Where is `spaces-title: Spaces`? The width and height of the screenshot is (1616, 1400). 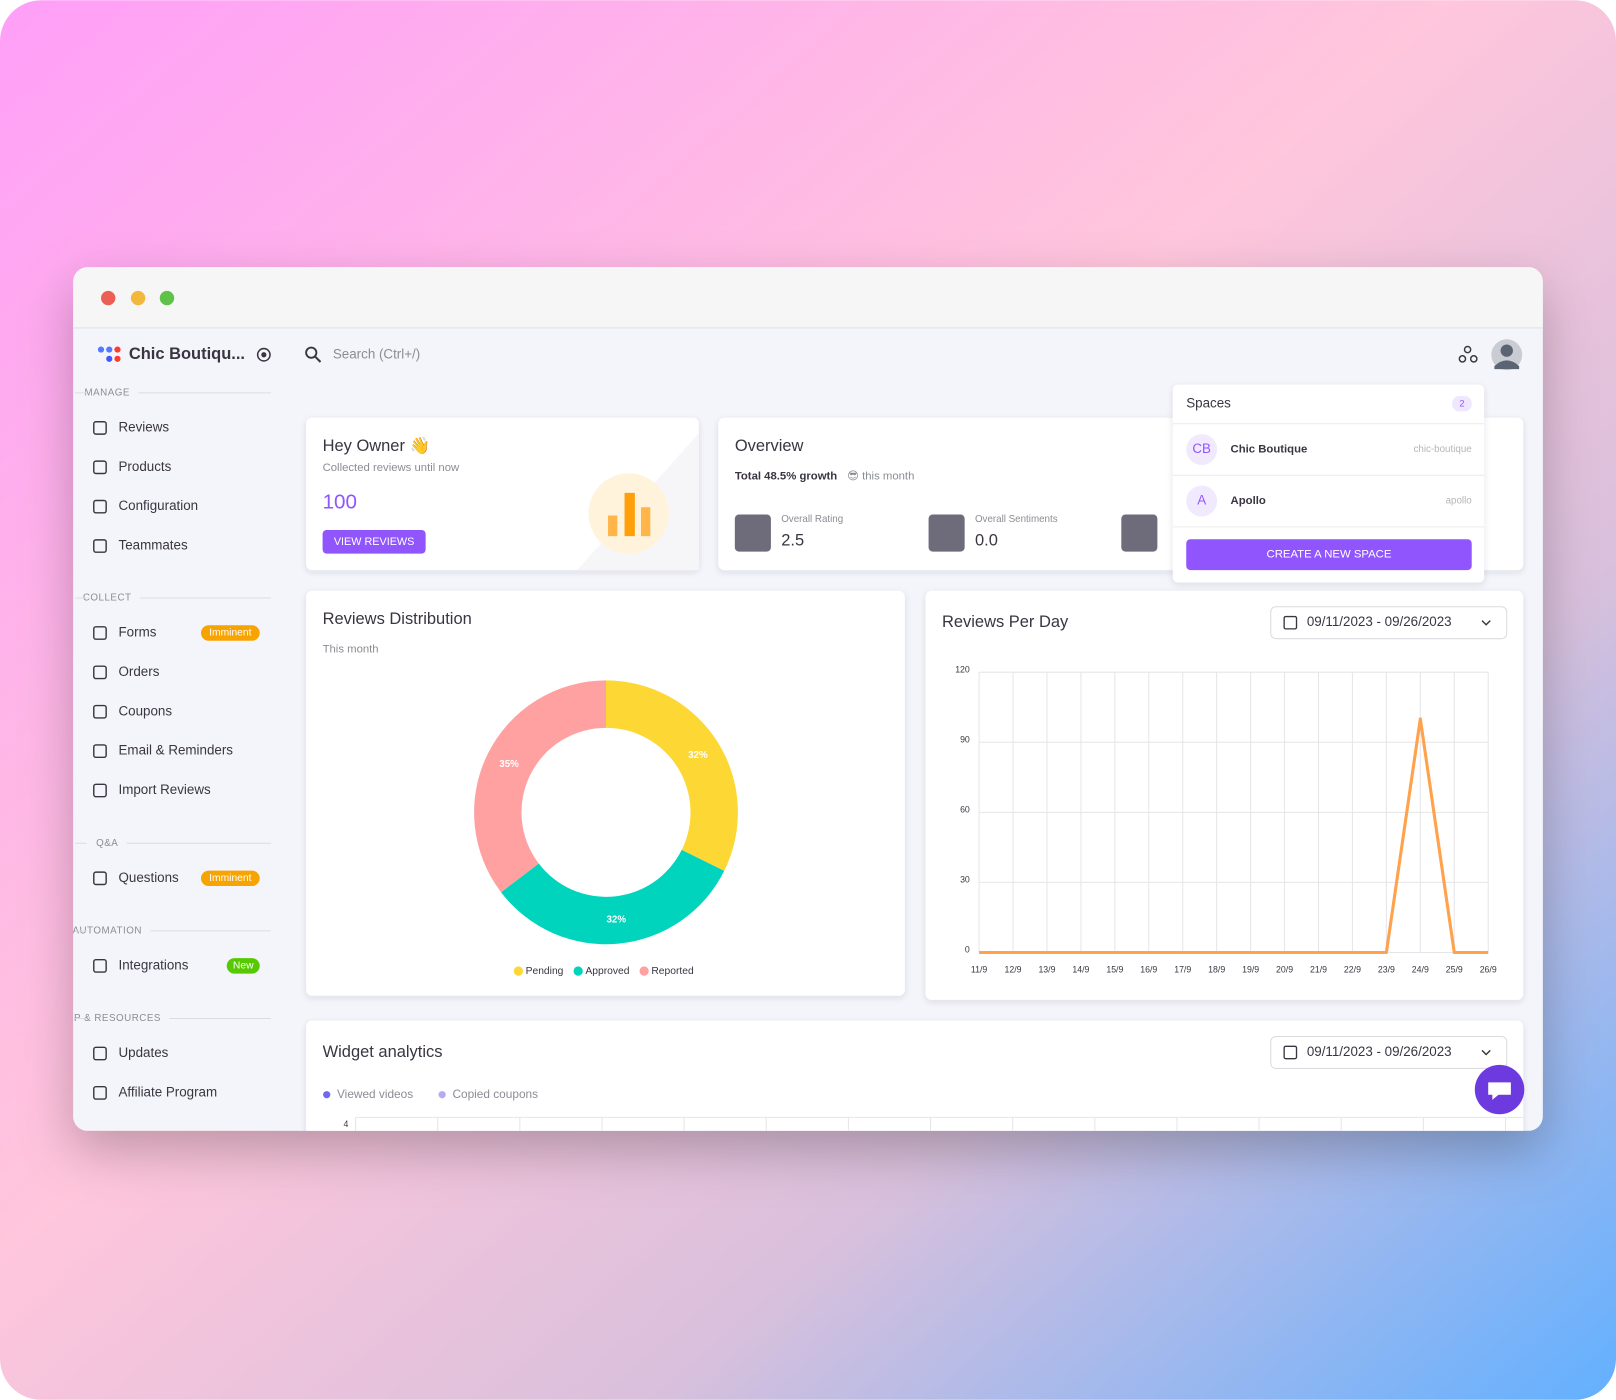
spaces-title: Spaces is located at coordinates (1208, 403).